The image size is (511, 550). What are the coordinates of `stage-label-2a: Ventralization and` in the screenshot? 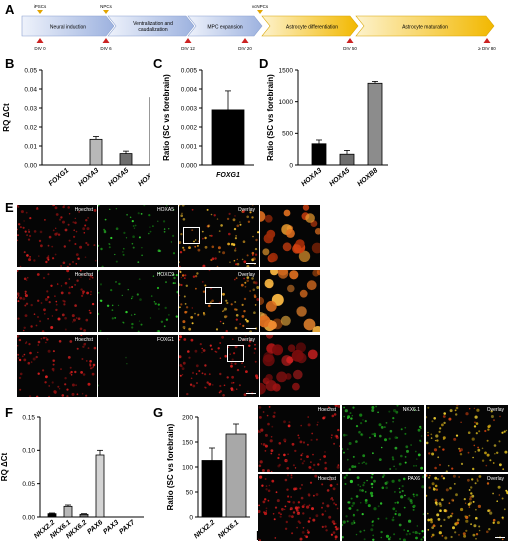 It's located at (153, 24).